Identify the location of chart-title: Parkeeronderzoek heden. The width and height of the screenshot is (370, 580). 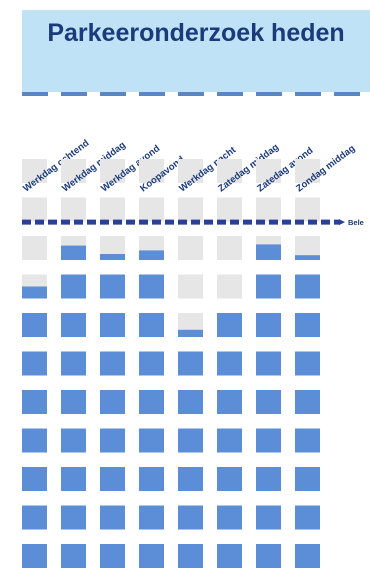
(196, 33).